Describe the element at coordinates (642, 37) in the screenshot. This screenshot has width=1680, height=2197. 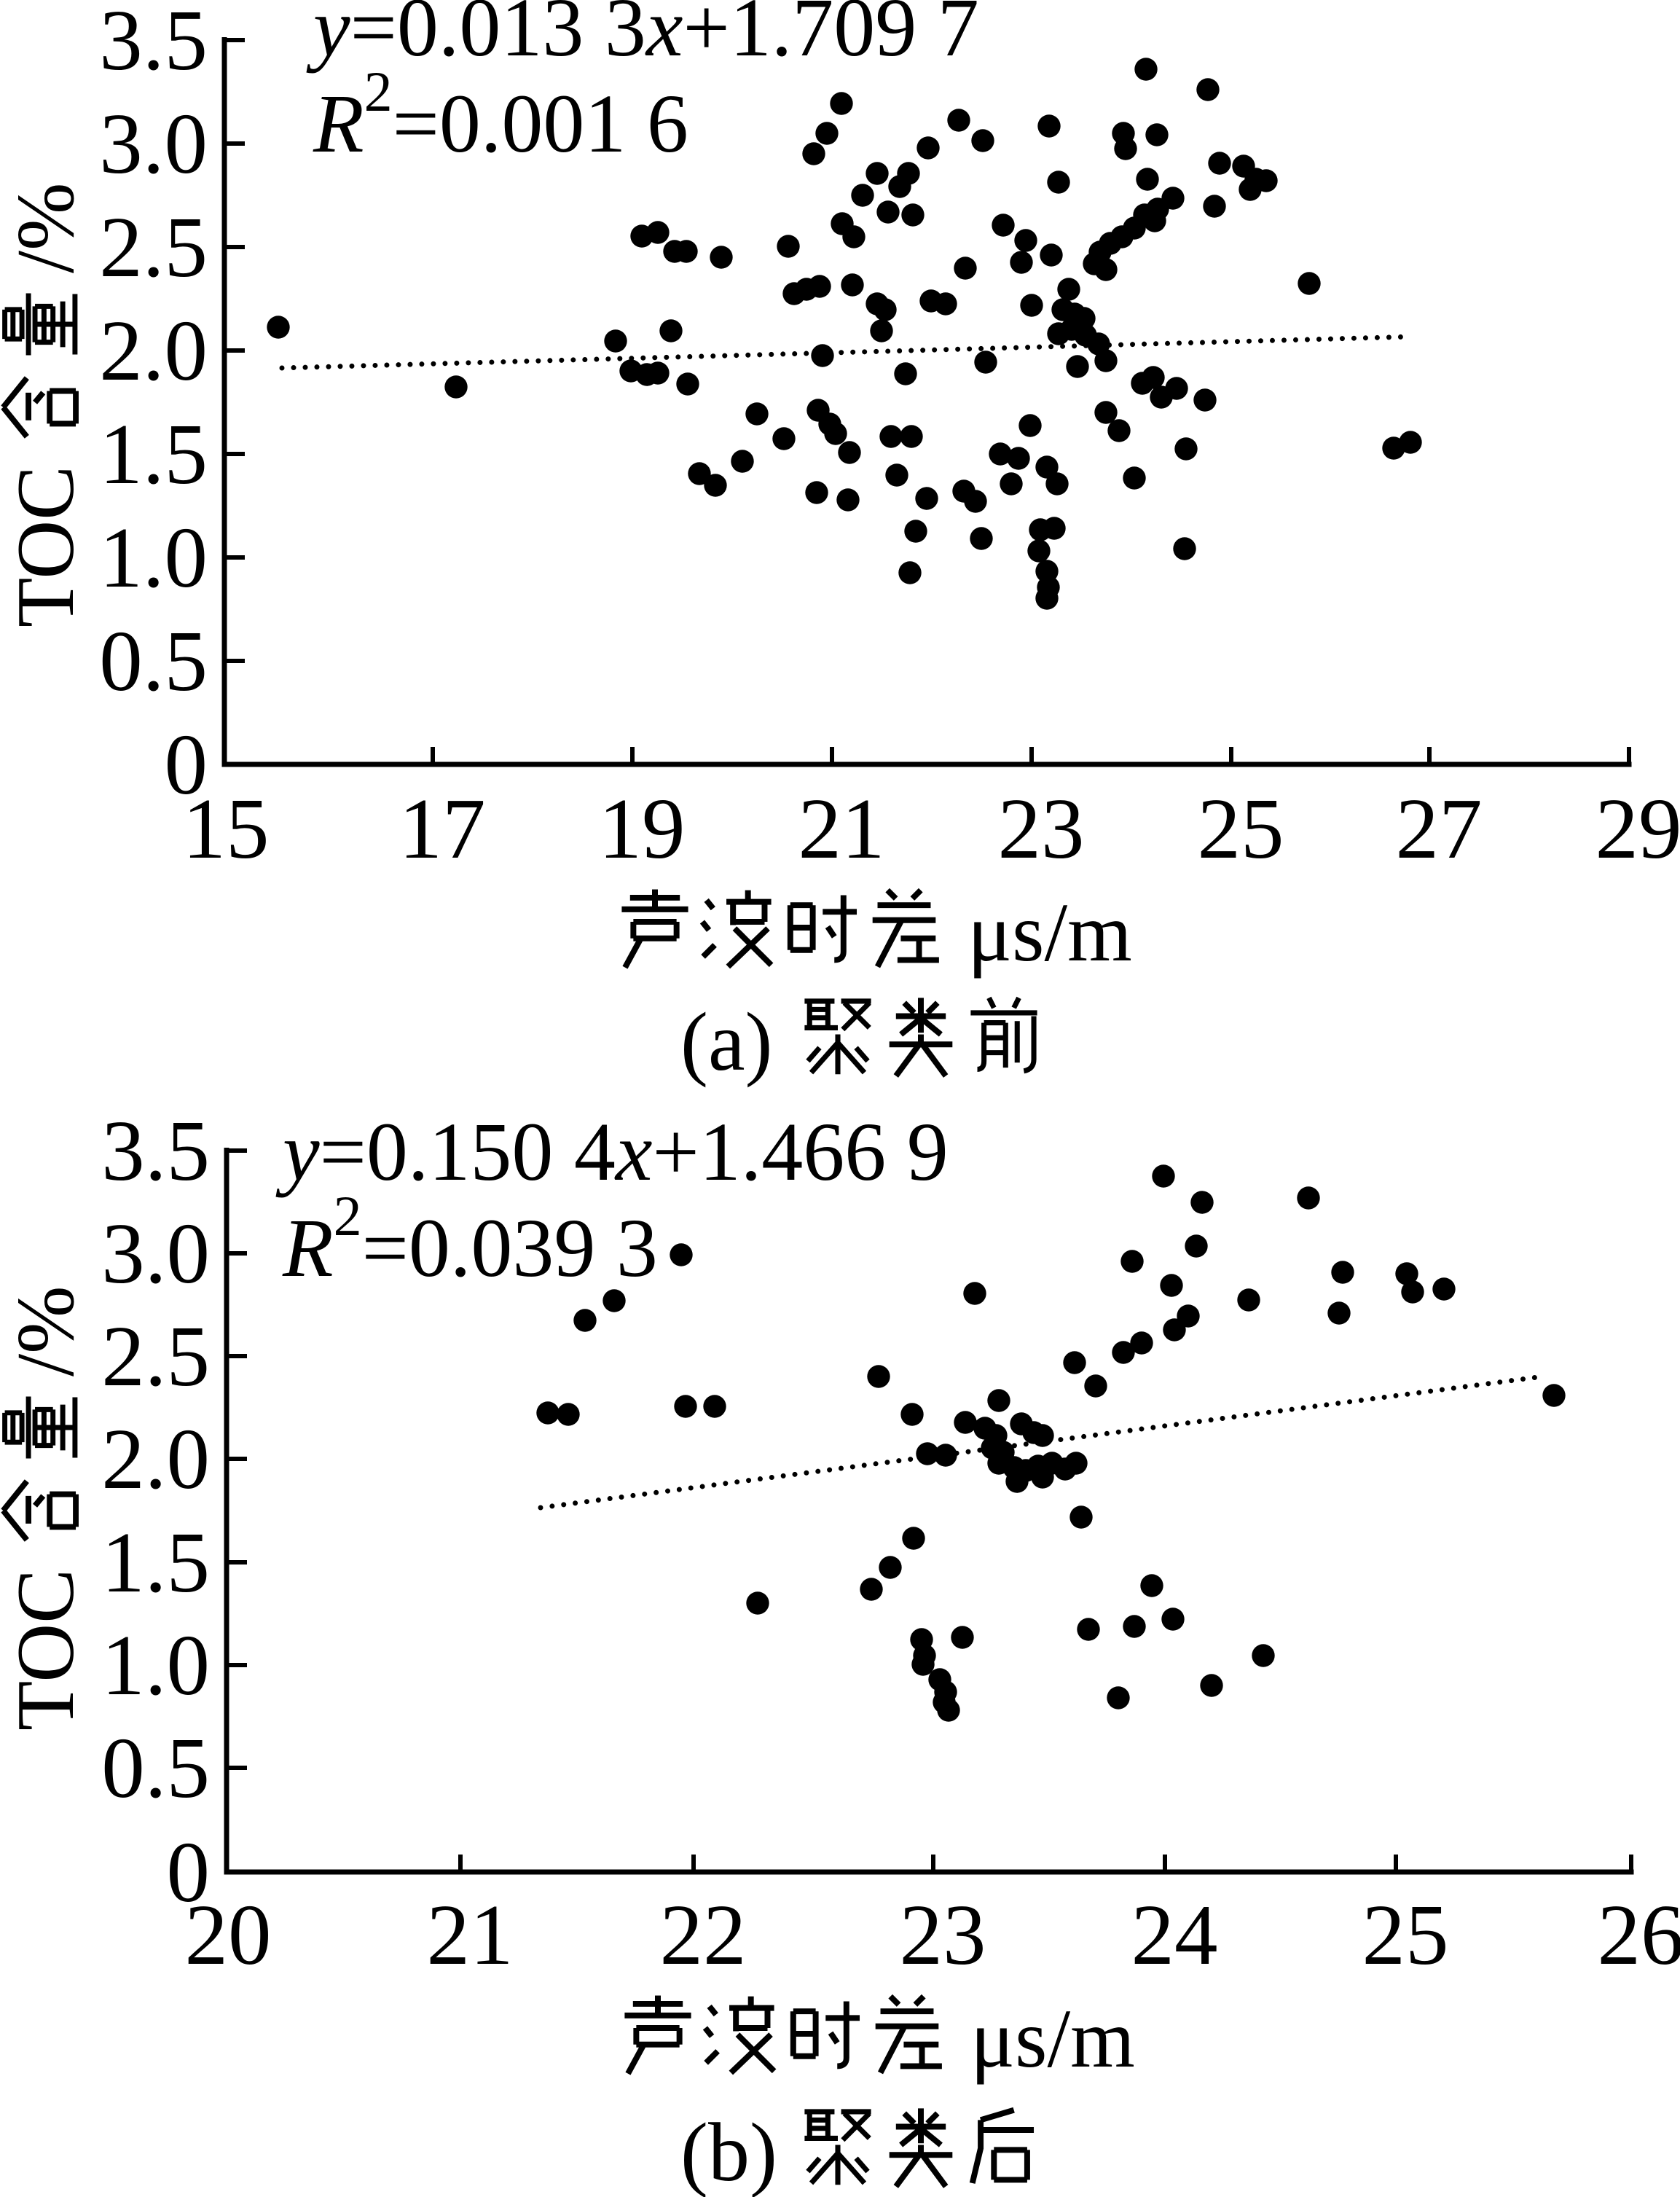
I see `svg-text: y=0.013 3x+1.709 7` at that location.